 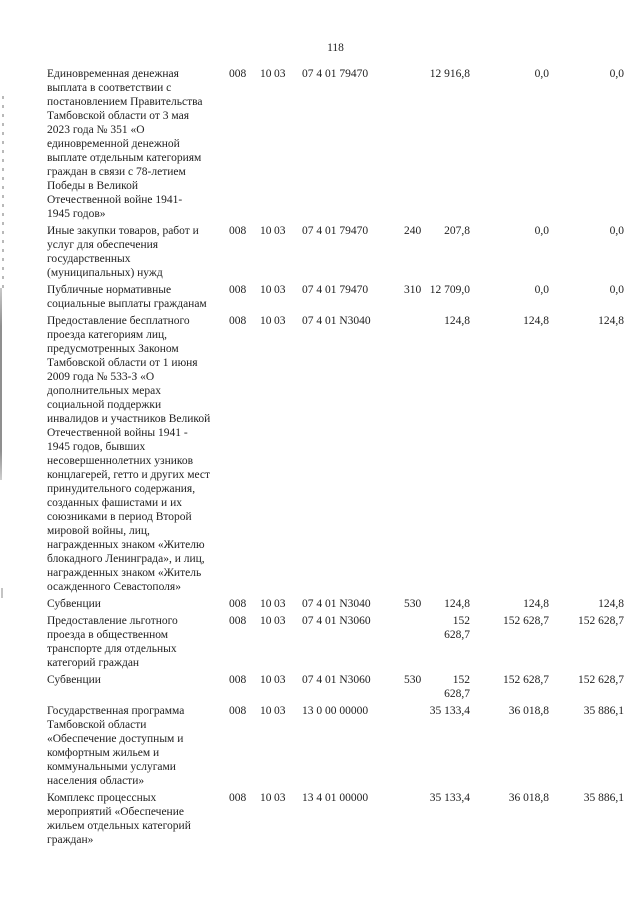 What do you see at coordinates (1, 384) in the screenshot?
I see `scan-edge-artifact-bar` at bounding box center [1, 384].